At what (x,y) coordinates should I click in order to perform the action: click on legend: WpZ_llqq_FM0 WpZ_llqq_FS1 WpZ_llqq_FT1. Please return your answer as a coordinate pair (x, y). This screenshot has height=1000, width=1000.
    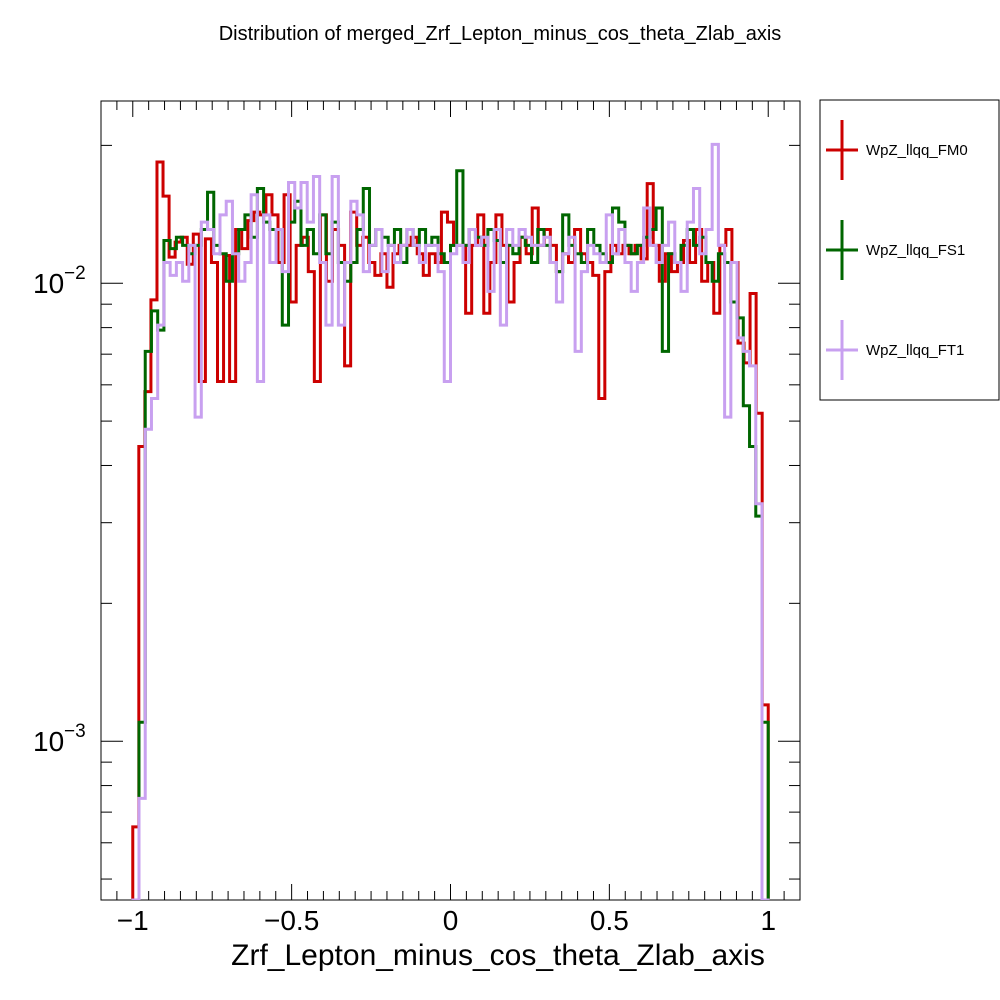
    Looking at the image, I should click on (897, 250).